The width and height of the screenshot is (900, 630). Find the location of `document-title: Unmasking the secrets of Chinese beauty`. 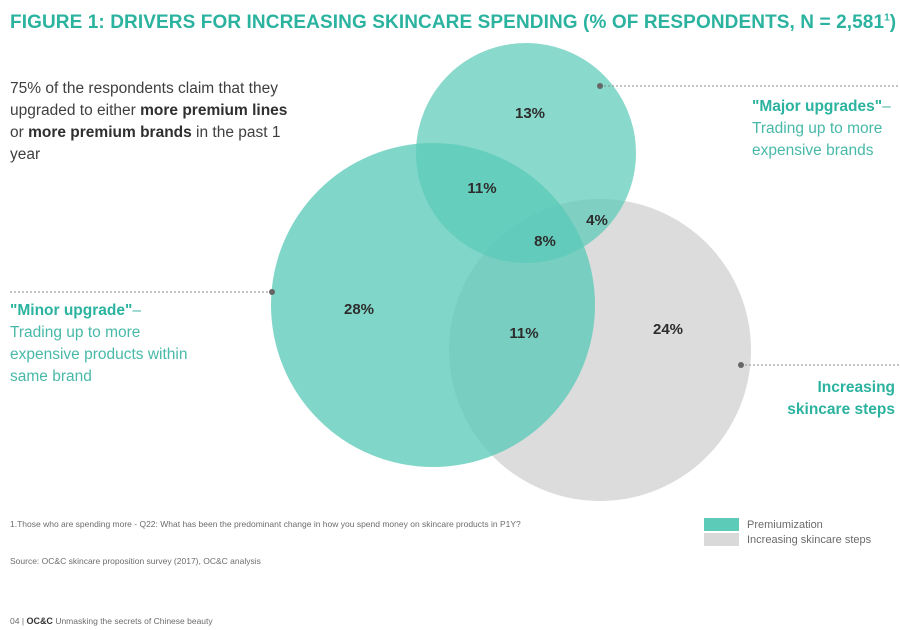

document-title: Unmasking the secrets of Chinese beauty is located at coordinates (133, 621).